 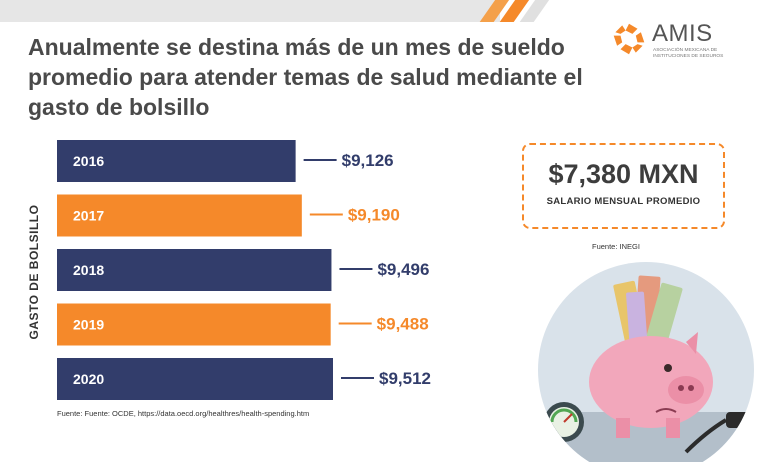 What do you see at coordinates (179, 215) in the screenshot?
I see `bar-2017` at bounding box center [179, 215].